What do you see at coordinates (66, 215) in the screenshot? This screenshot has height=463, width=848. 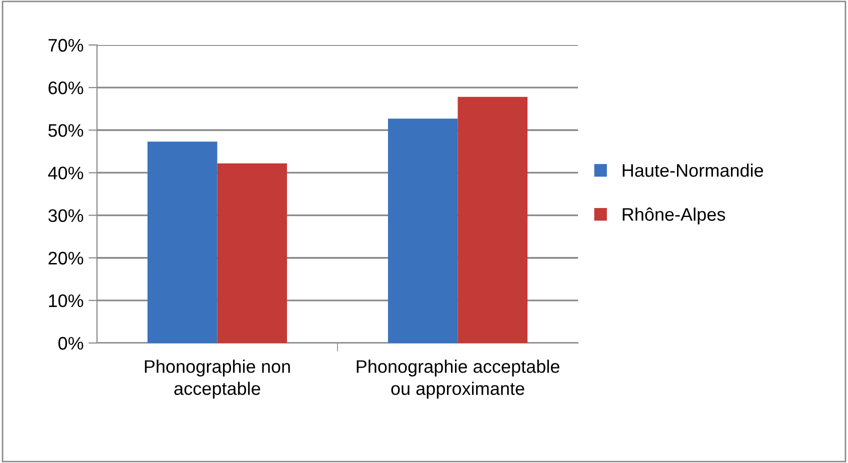 I see `y-tick-label: 30%` at bounding box center [66, 215].